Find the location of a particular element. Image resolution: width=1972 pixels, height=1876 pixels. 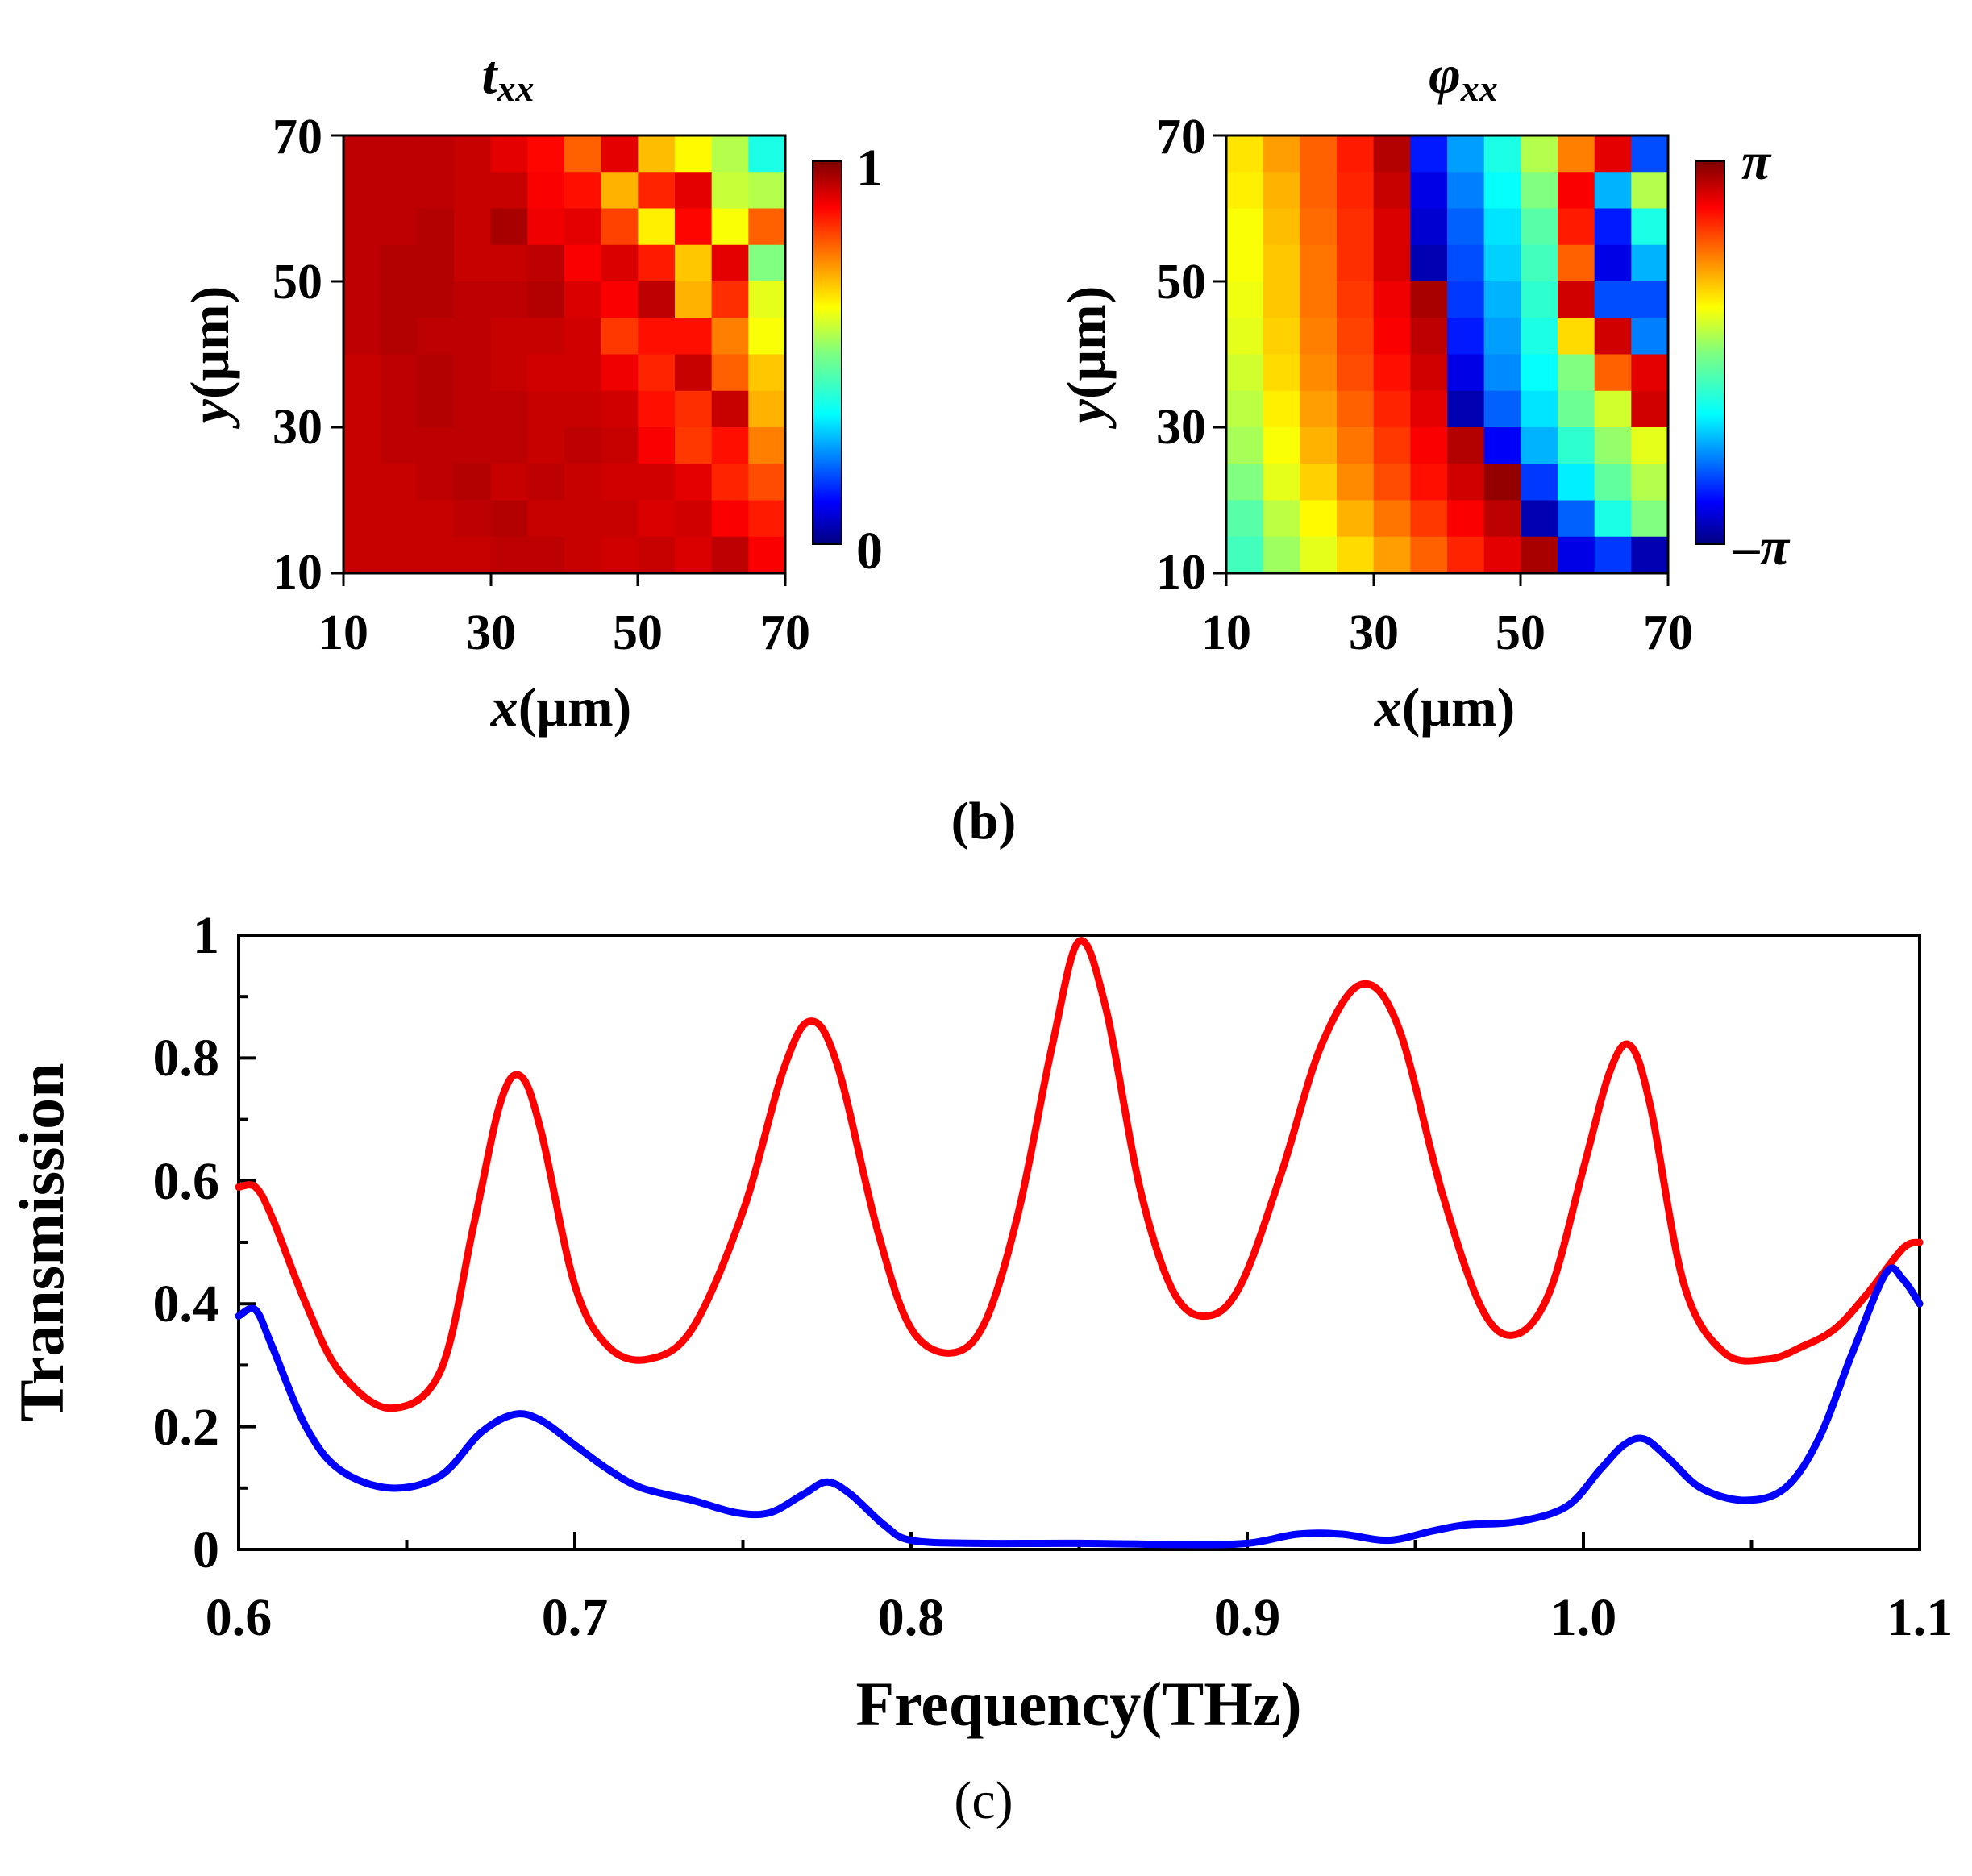

heatmap-phixx-cell-r1-c11 is located at coordinates (1650, 191).